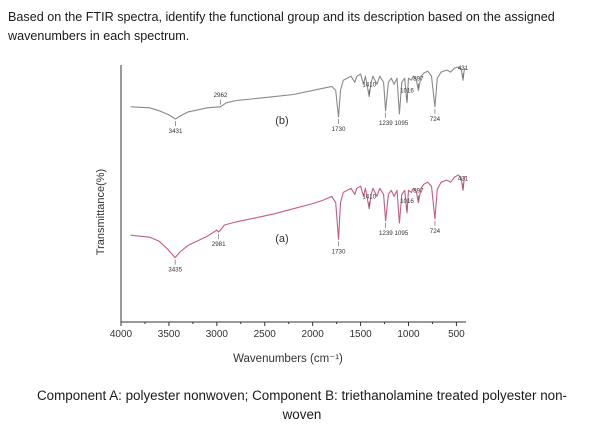 This screenshot has width=604, height=447. What do you see at coordinates (121, 334) in the screenshot?
I see `x-tick-label: 4000` at bounding box center [121, 334].